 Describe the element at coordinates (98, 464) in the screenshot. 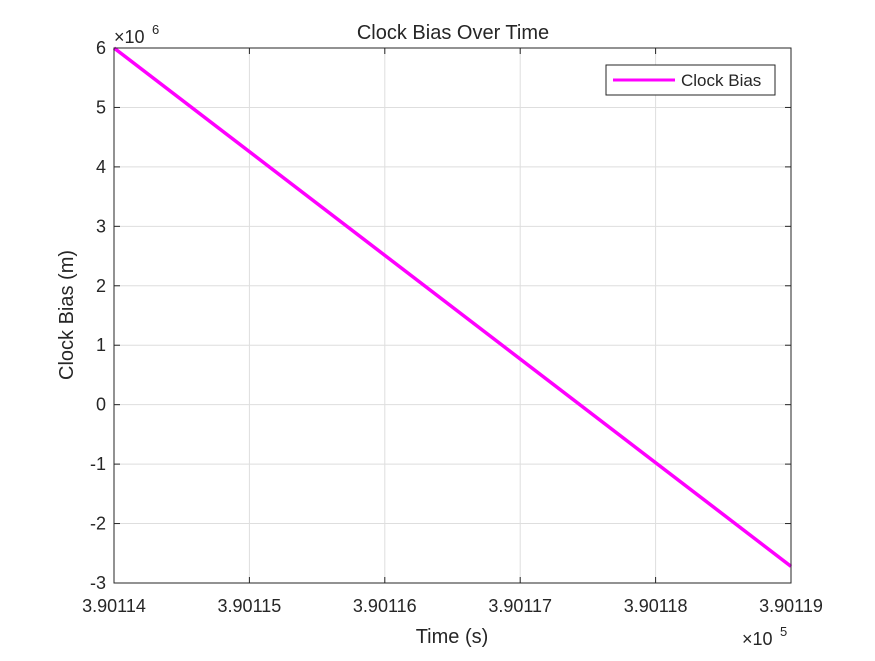

I see `y-tick-label: -1` at that location.